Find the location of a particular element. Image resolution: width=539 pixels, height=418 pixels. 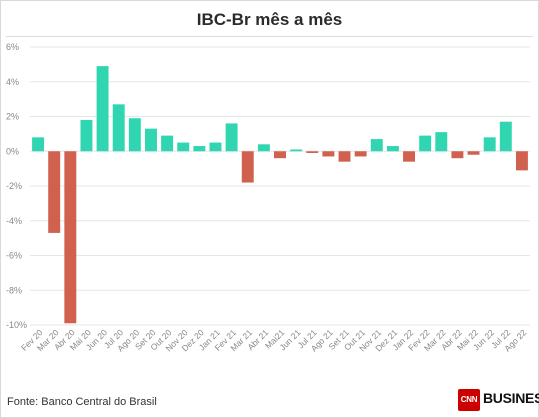

y-tick-label: -8% is located at coordinates (14, 290).